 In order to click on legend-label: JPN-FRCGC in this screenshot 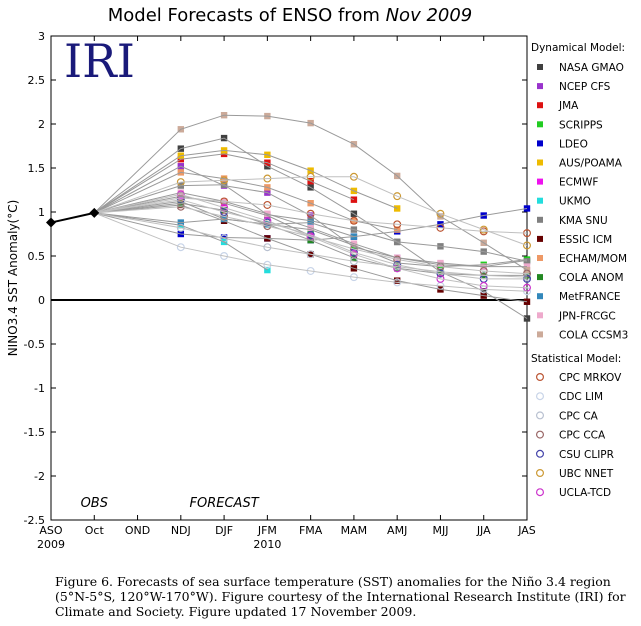, I will do `click(587, 316)`.